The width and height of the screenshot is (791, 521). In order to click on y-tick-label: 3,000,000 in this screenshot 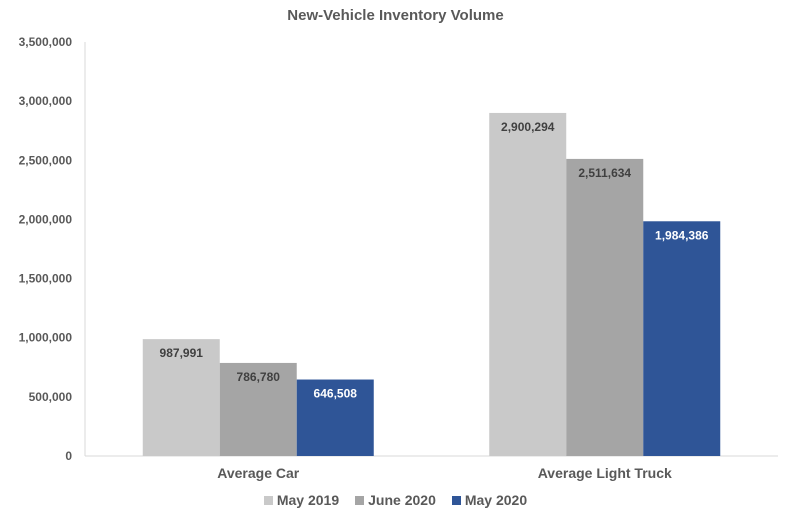, I will do `click(46, 101)`.